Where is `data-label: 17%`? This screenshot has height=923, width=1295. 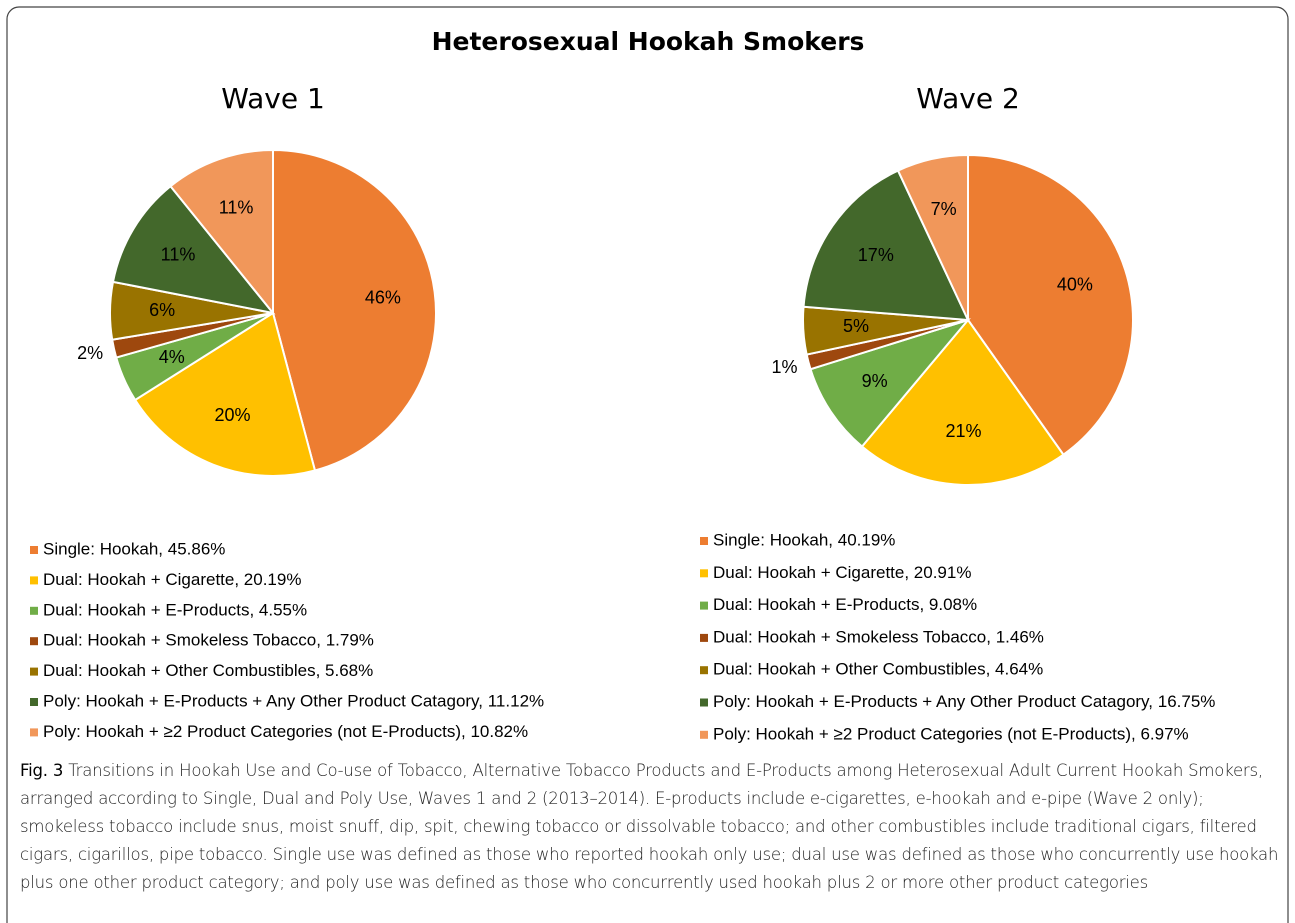
data-label: 17% is located at coordinates (876, 255).